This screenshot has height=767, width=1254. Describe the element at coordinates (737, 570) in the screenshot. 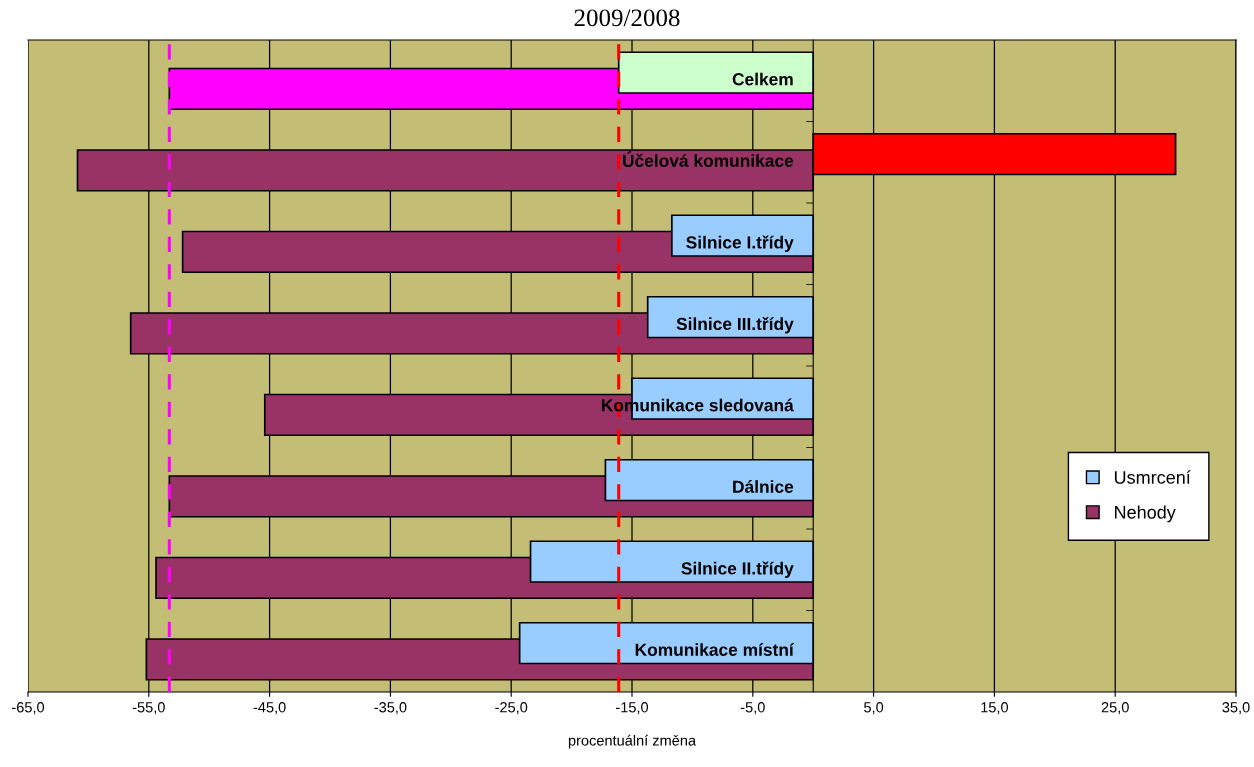

I see `y-tick-label: Silnice II.třídy` at that location.